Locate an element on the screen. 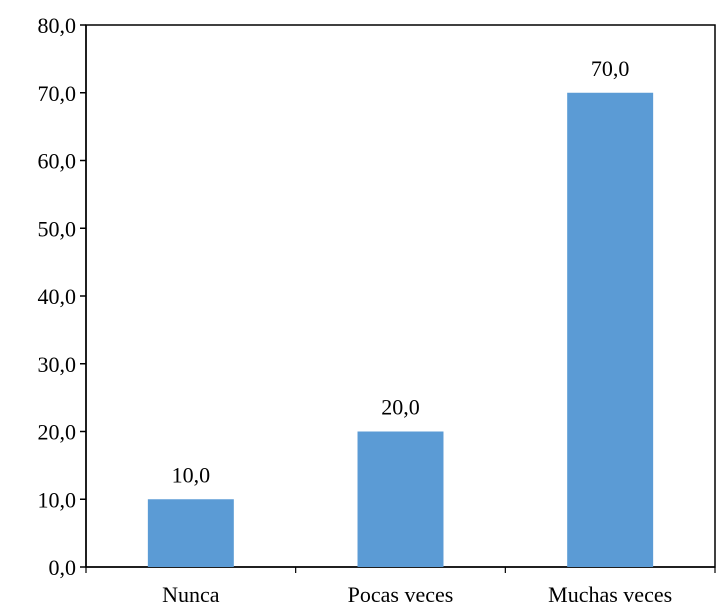 Image resolution: width=718 pixels, height=612 pixels. y-axis-ticks: 0,0 10,0 20,0 30,0 40,0 50,0 60,0 70,0 80,0 is located at coordinates (62, 296).